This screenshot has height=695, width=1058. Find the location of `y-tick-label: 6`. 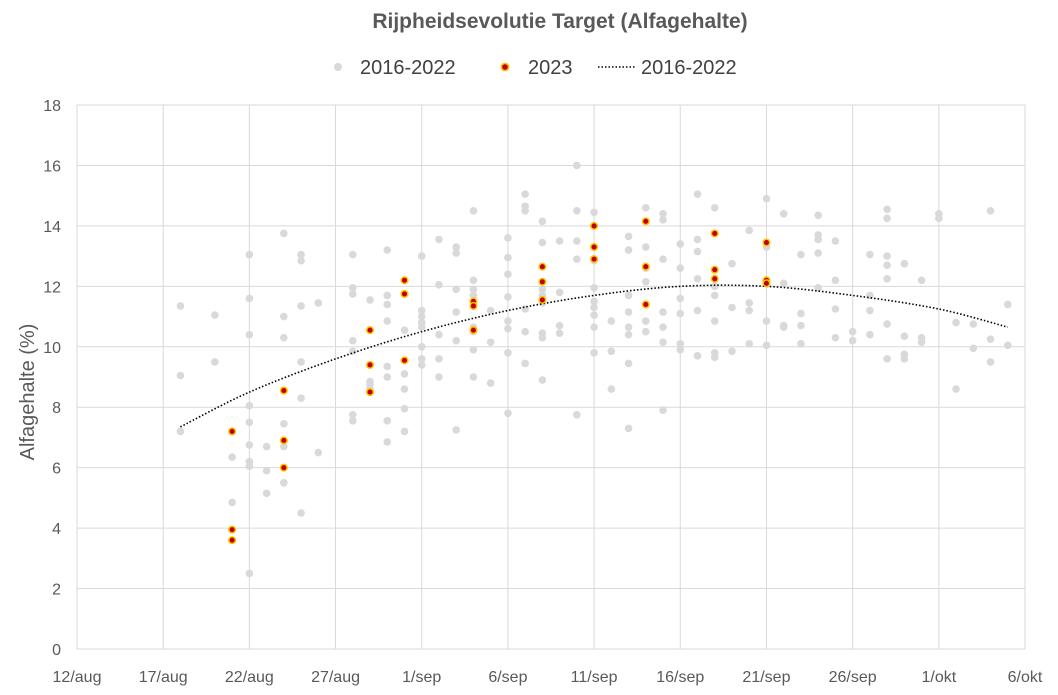

y-tick-label: 6 is located at coordinates (56, 469).